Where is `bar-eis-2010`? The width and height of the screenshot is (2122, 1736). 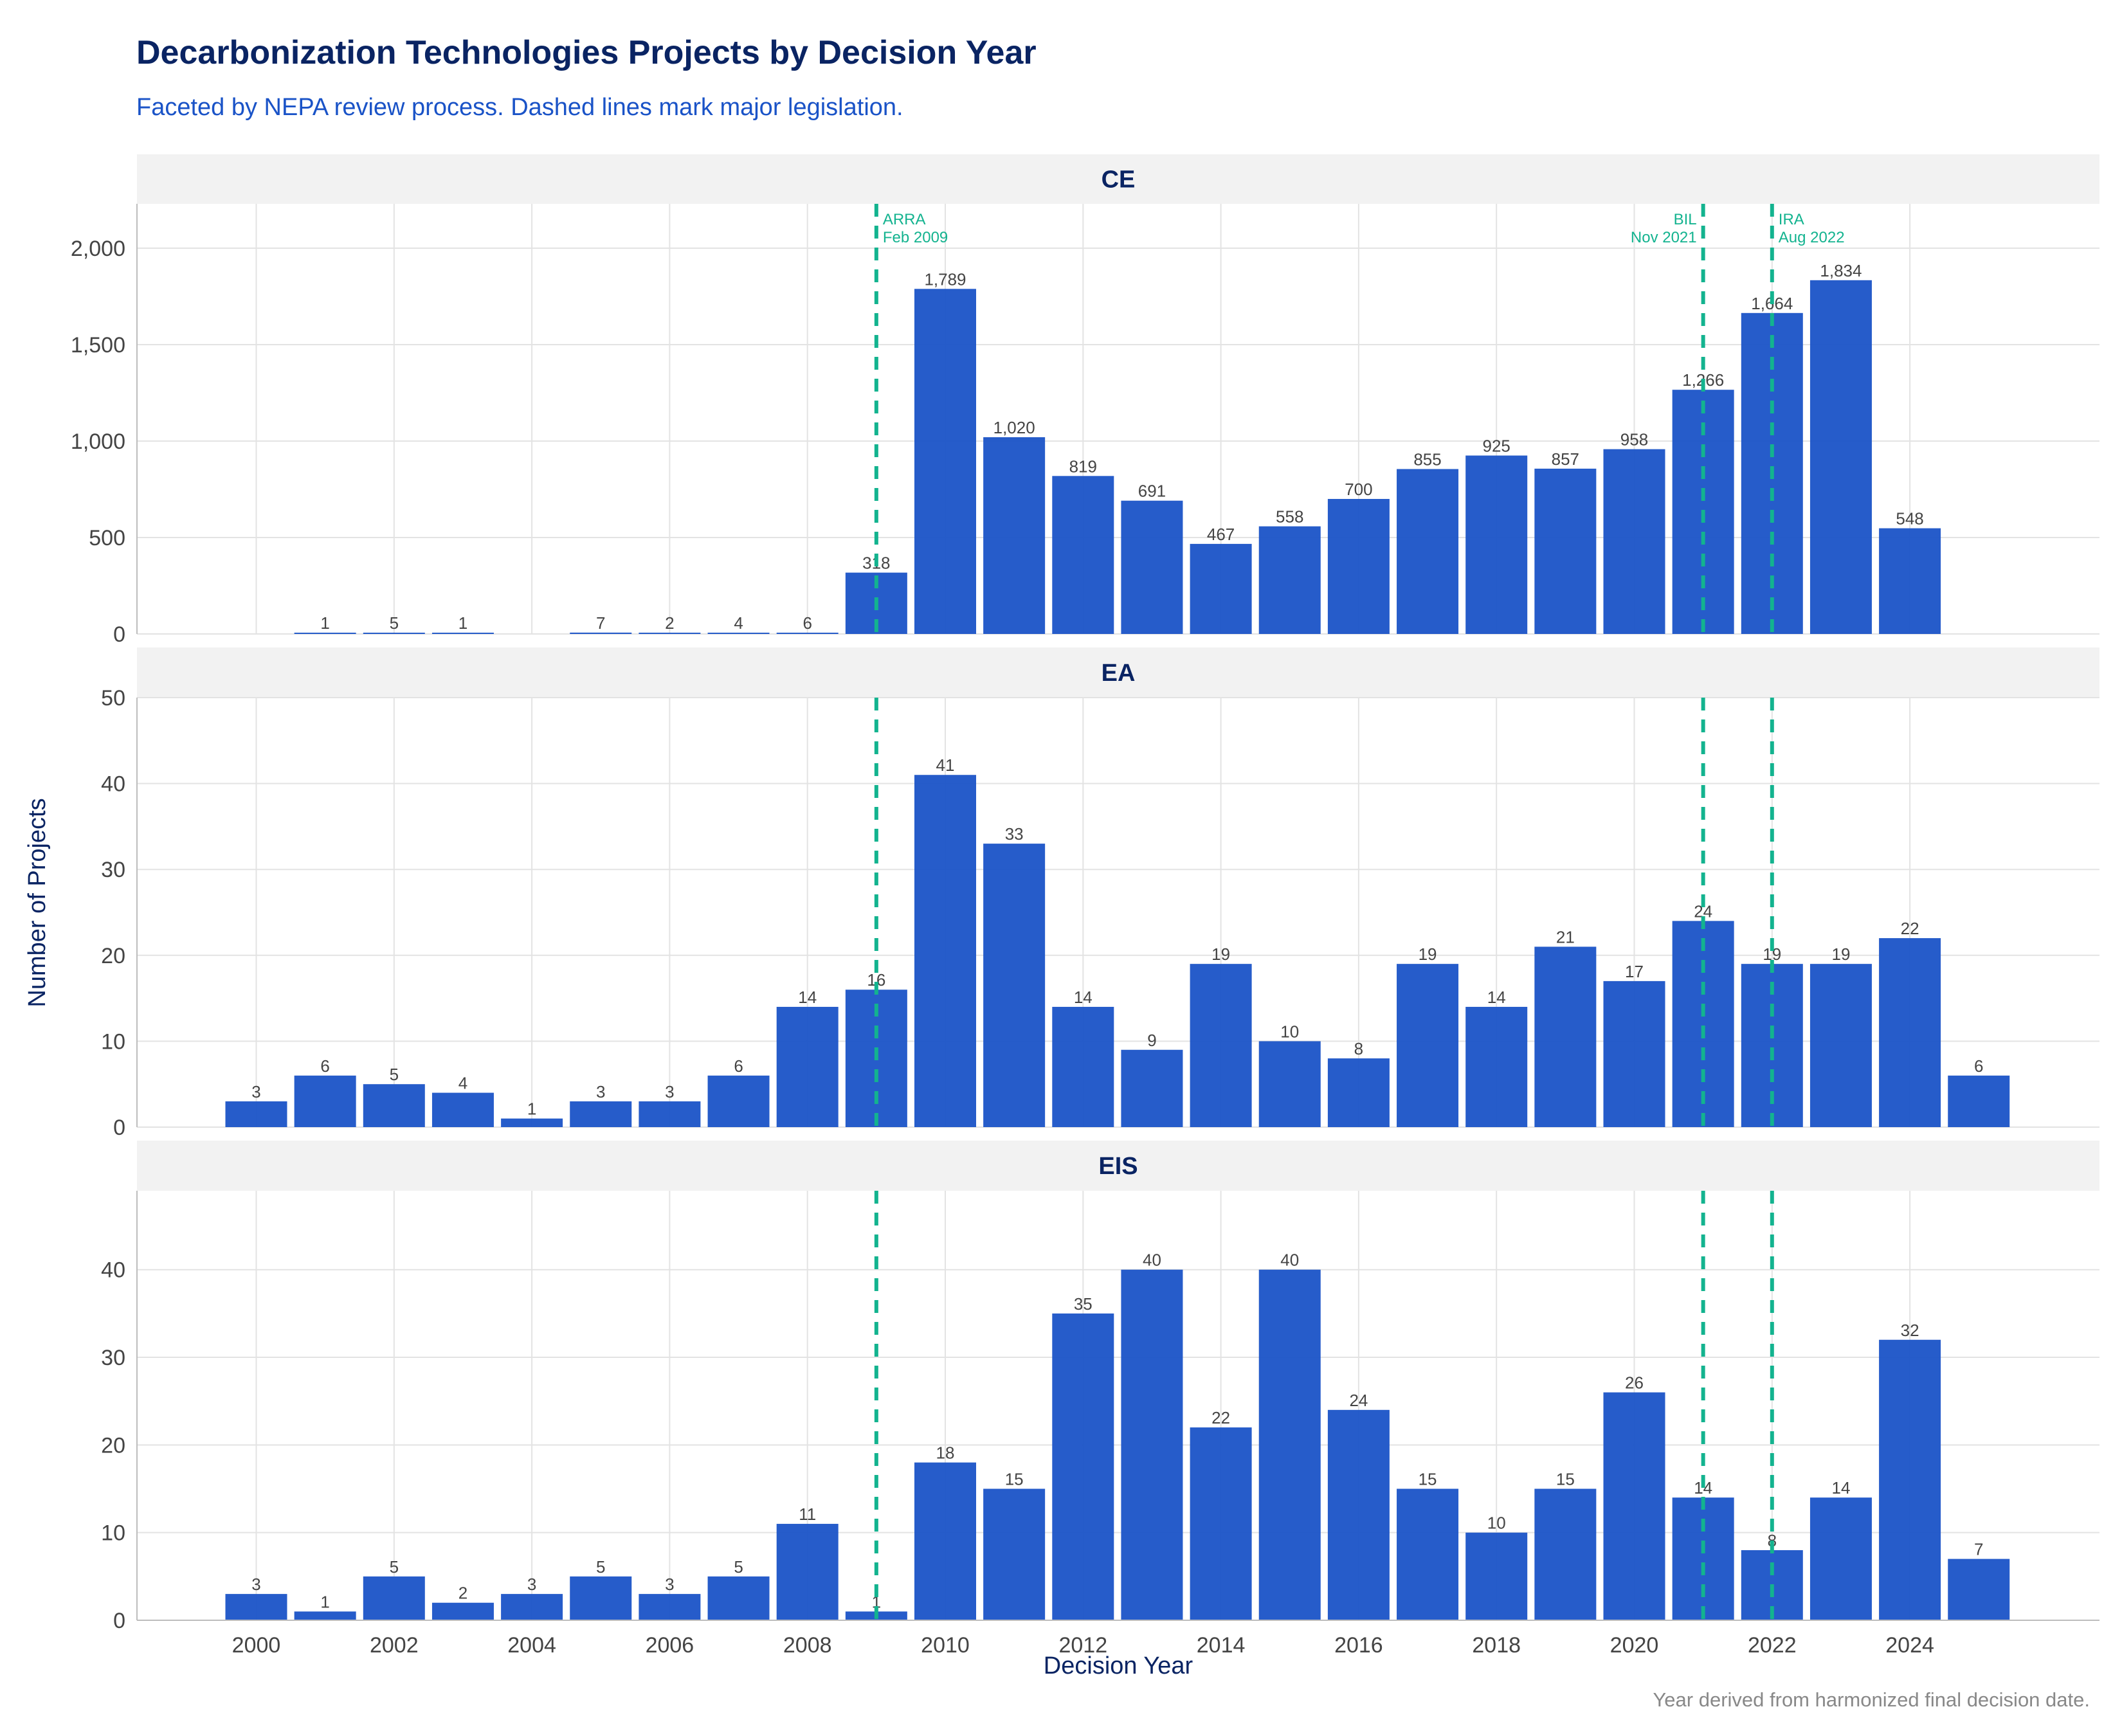
bar-eis-2010 is located at coordinates (945, 1541).